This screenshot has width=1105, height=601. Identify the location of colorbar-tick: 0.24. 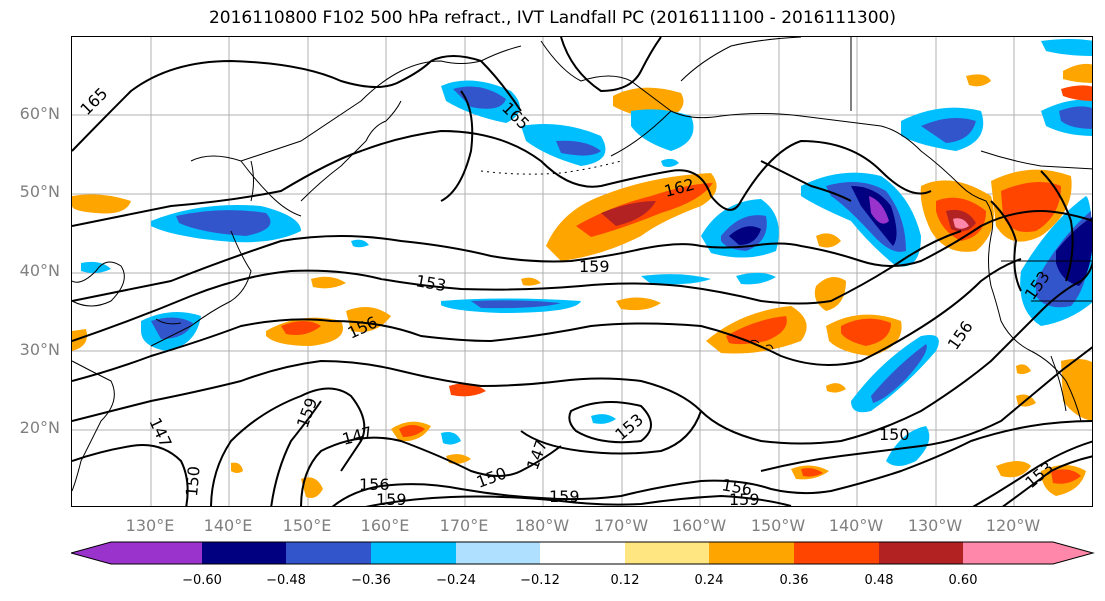
(709, 580).